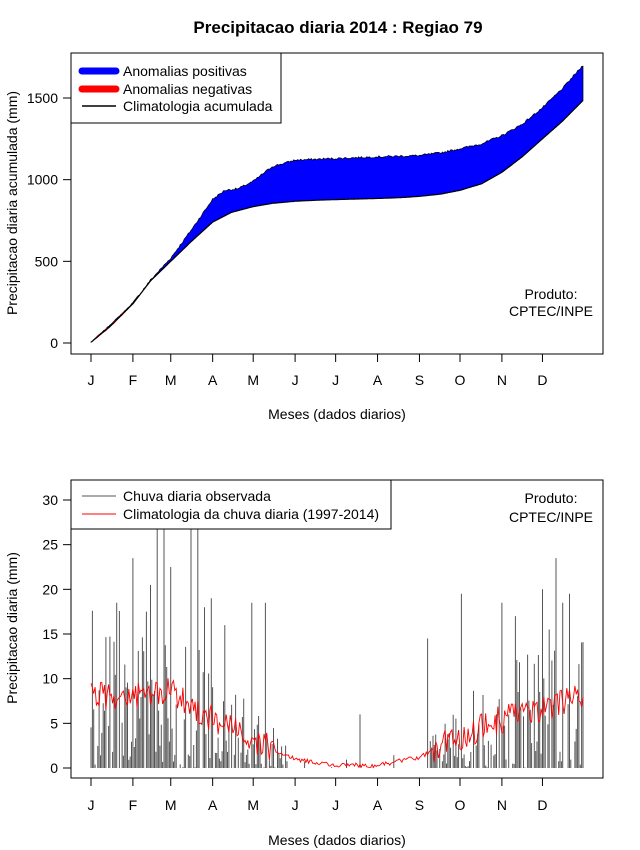 This screenshot has height=850, width=640. I want to click on bottom-legend-box, so click(231, 504).